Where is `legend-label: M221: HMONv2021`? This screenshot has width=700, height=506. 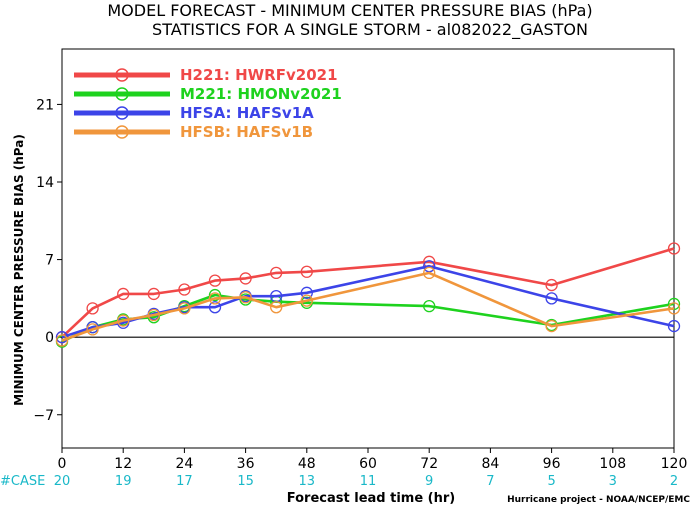 legend-label: M221: HMONv2021 is located at coordinates (261, 94).